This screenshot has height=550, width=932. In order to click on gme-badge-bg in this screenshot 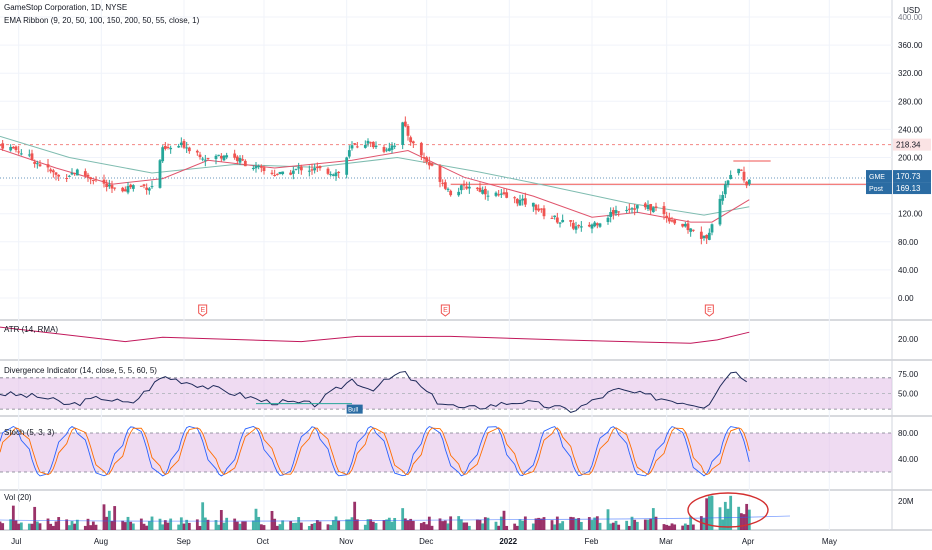, I will do `click(912, 176)`.